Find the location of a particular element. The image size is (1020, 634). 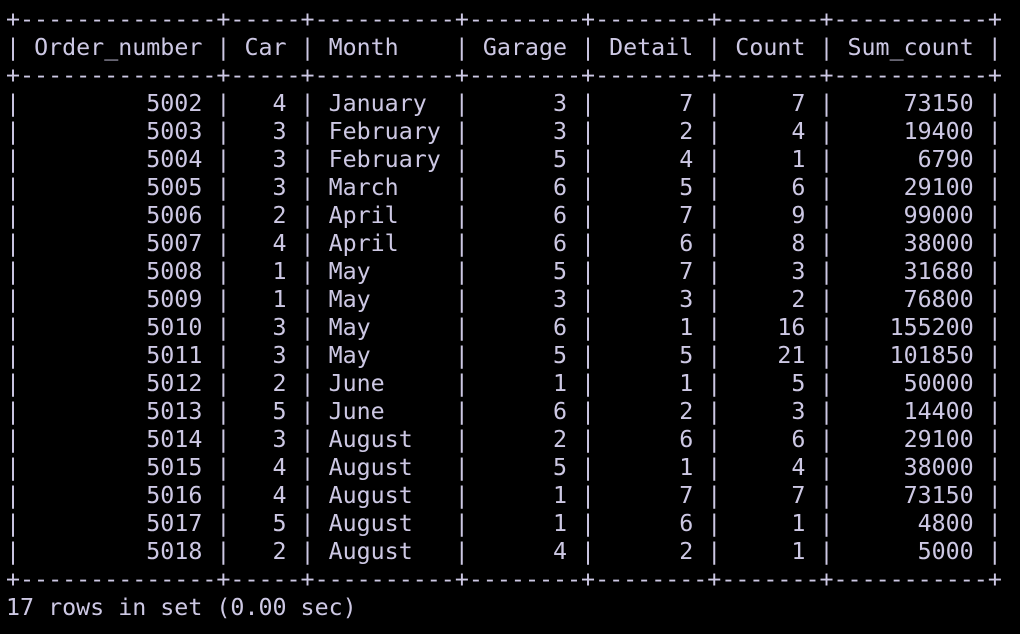

table-row: | 5007 | 4 | April | 6 | 6 | 8 | 38000 | is located at coordinates (504, 243).